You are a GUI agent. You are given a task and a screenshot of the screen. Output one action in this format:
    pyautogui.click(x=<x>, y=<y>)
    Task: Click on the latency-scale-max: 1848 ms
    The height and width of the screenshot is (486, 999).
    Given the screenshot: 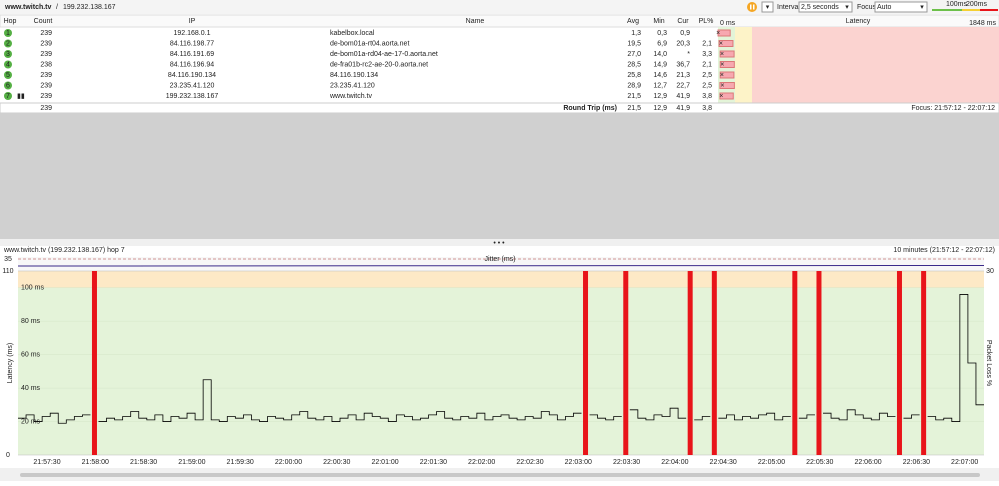 What is the action you would take?
    pyautogui.click(x=982, y=23)
    